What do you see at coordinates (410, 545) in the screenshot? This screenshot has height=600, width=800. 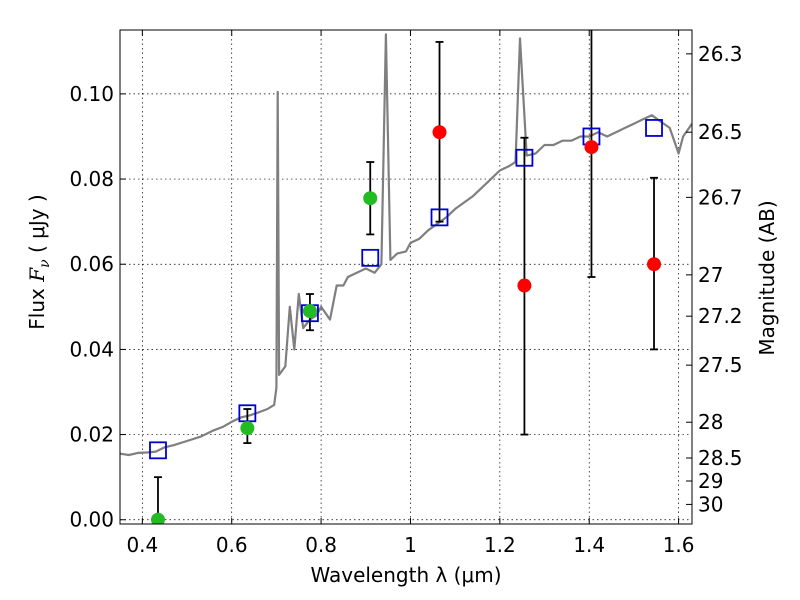 I see `x-tick-label: 1` at bounding box center [410, 545].